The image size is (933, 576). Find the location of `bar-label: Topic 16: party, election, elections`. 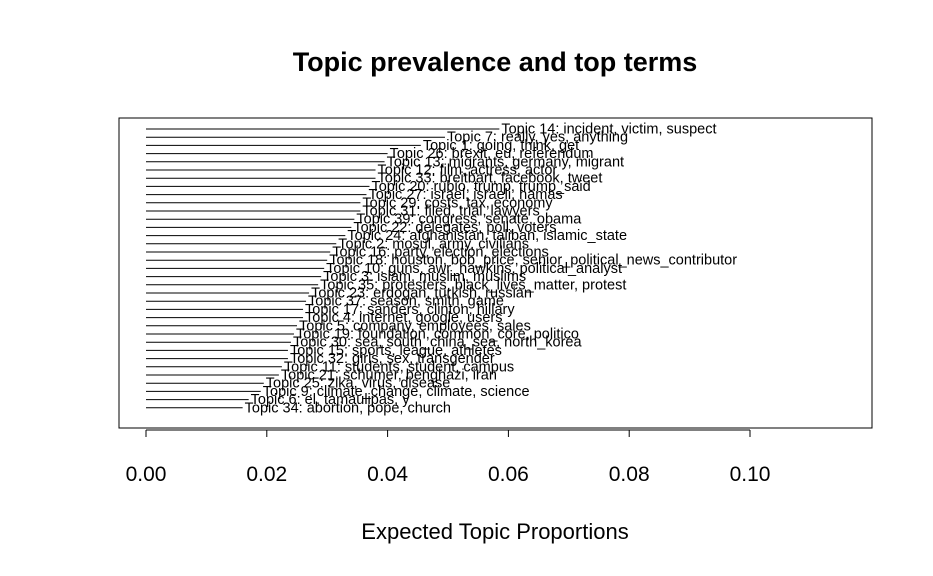

bar-label: Topic 16: party, election, elections is located at coordinates (440, 253).